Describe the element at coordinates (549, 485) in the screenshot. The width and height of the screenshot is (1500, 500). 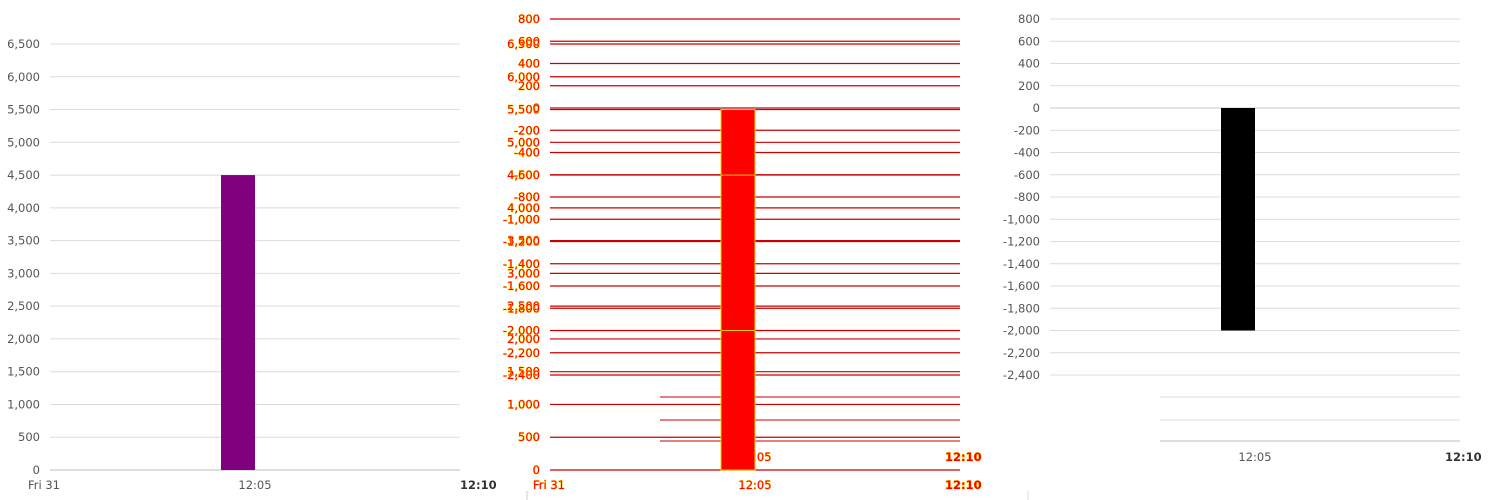
I see `c2-xtick-label: Fri 31` at that location.